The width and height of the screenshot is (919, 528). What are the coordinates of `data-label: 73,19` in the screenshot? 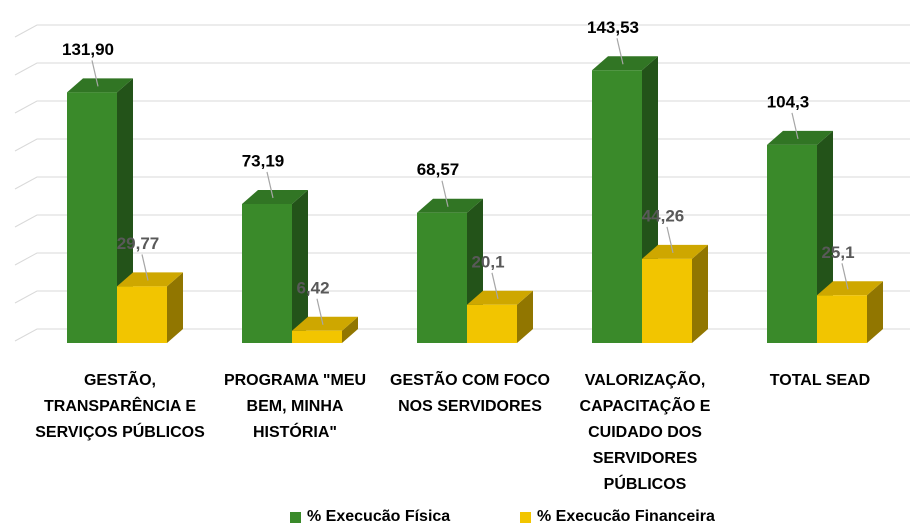 It's located at (263, 160).